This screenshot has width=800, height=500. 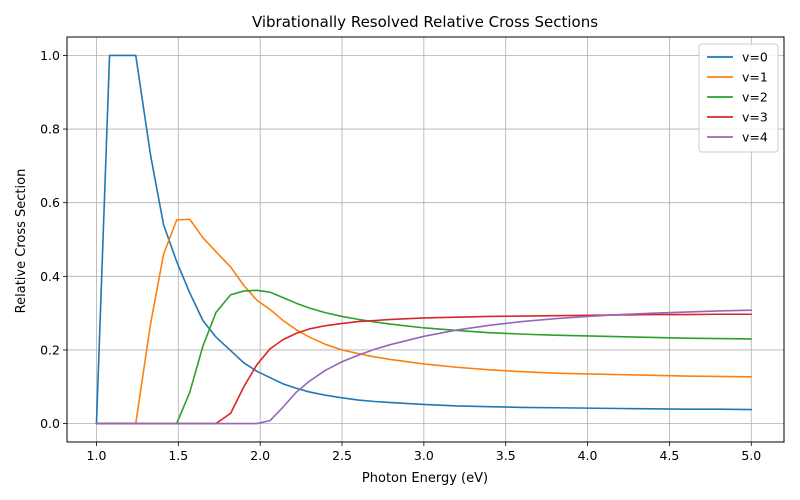 What do you see at coordinates (506, 455) in the screenshot?
I see `x-tick-label: 3.5` at bounding box center [506, 455].